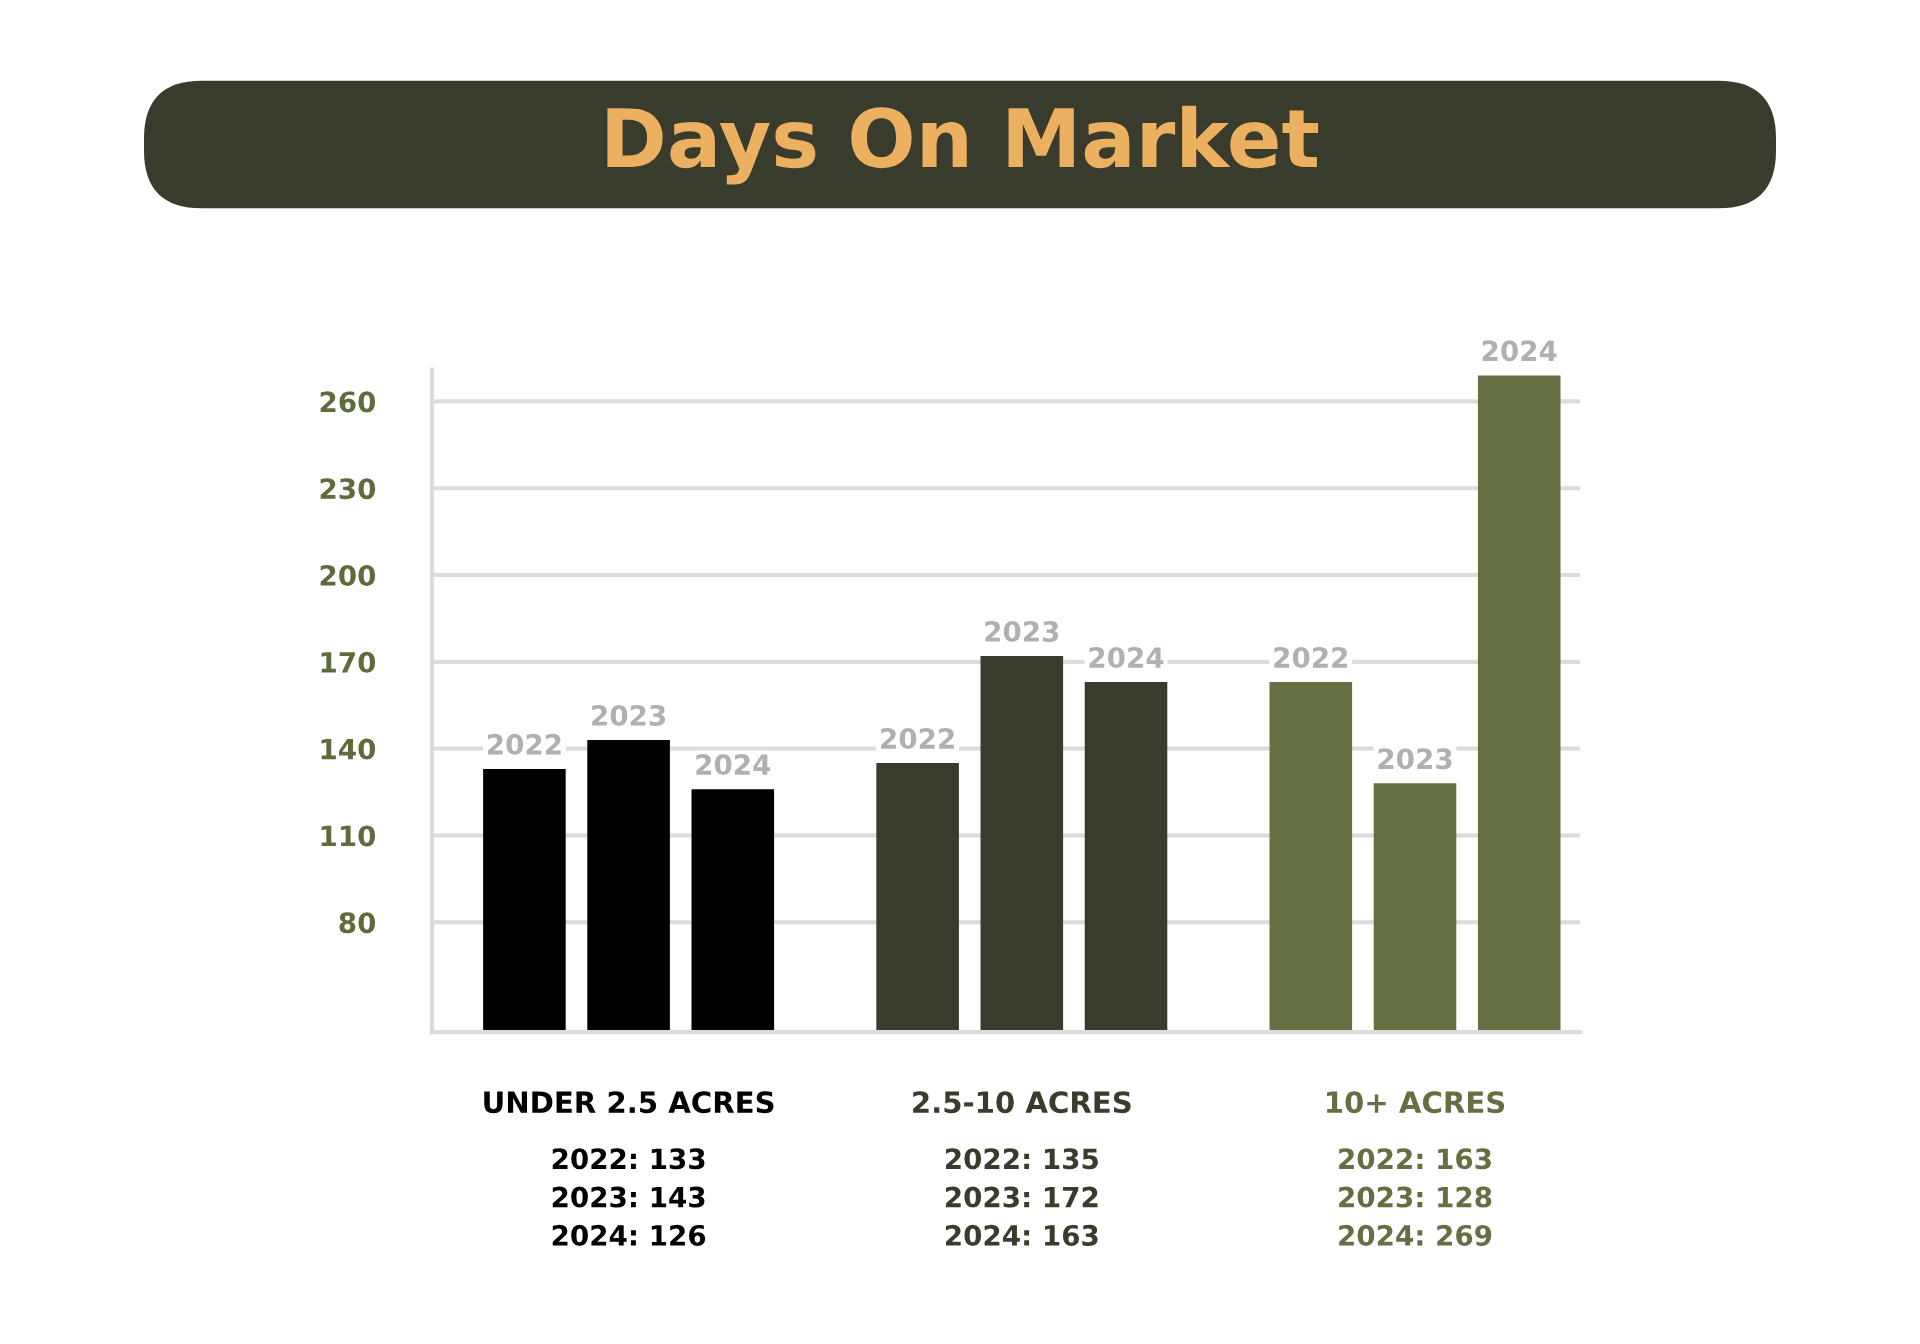 This screenshot has height=1344, width=1920. Describe the element at coordinates (348, 749) in the screenshot. I see `y-tick-label: 140` at that location.